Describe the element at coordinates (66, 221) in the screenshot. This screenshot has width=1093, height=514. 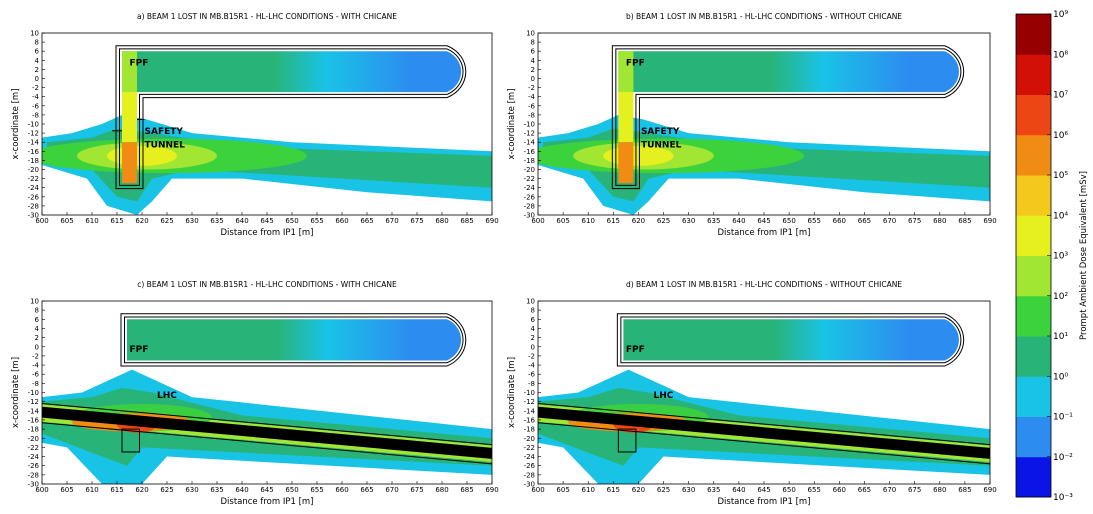
I see `x-tick-label: 605` at that location.